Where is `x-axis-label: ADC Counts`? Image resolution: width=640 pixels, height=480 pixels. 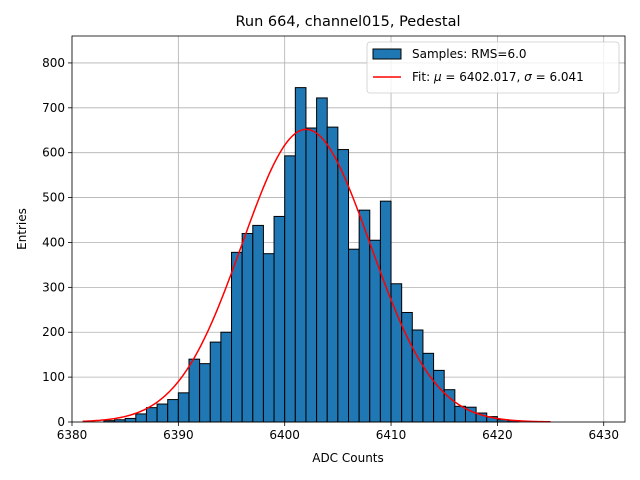
x-axis-label: ADC Counts is located at coordinates (348, 458).